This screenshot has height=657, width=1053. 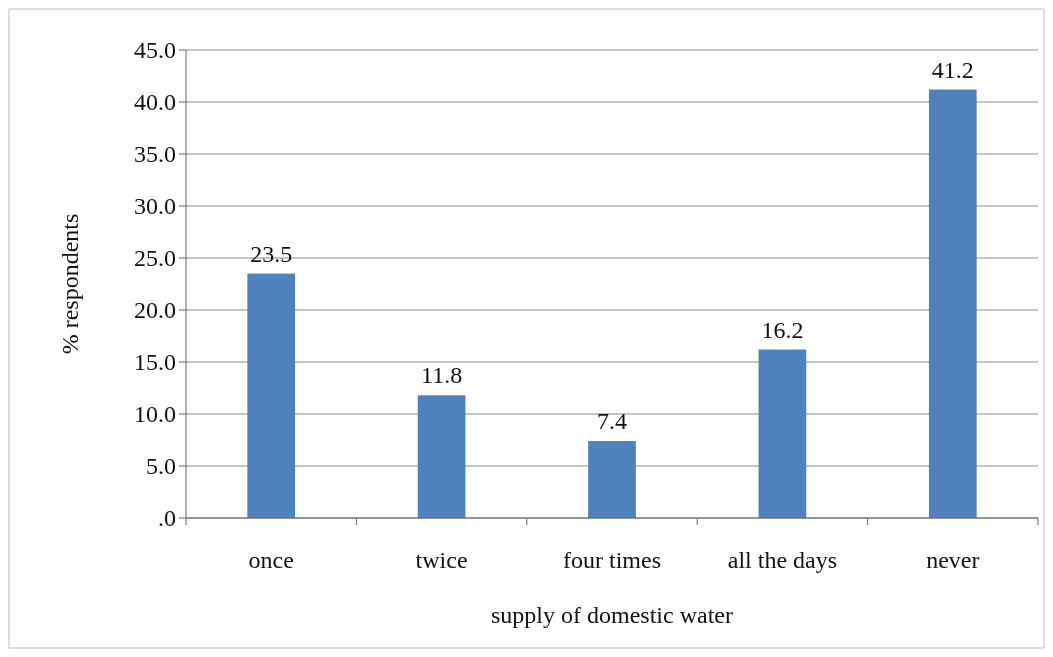 I want to click on y-tick-label: 10.0, so click(x=155, y=414).